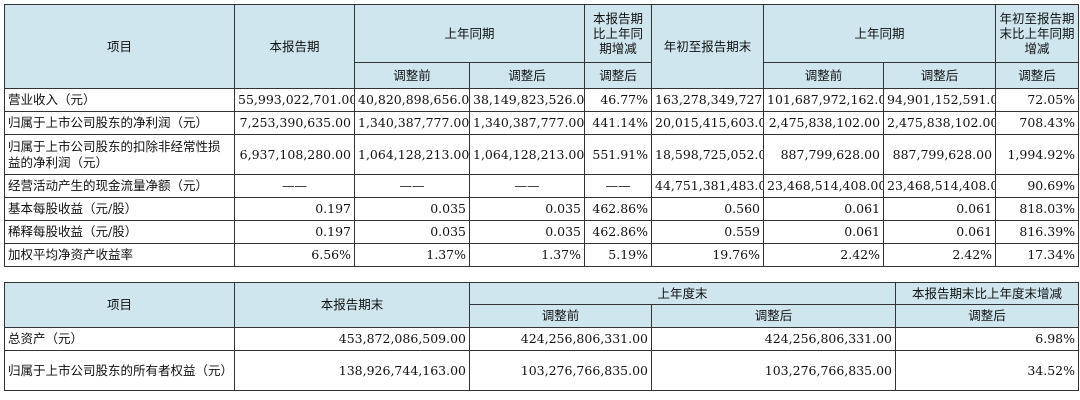 The height and width of the screenshot is (400, 1080). Describe the element at coordinates (294, 123) in the screenshot. I see `table-cell: 7,253,390,635.00` at that location.